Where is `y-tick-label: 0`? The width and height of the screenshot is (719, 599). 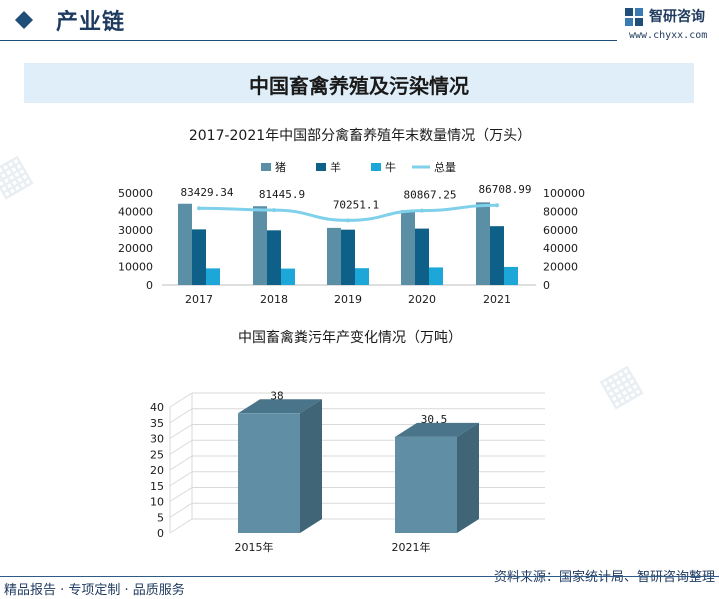
y-tick-label: 0 is located at coordinates (160, 533).